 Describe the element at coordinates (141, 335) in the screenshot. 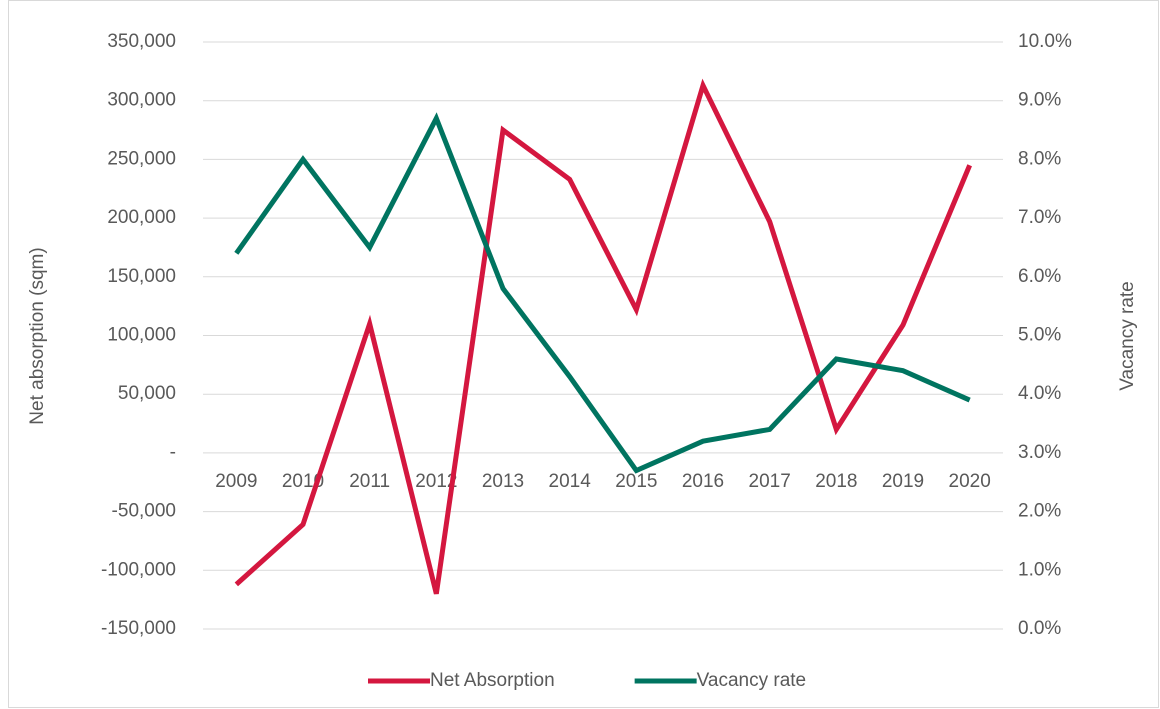

I see `y-tick-label: 100,000` at that location.